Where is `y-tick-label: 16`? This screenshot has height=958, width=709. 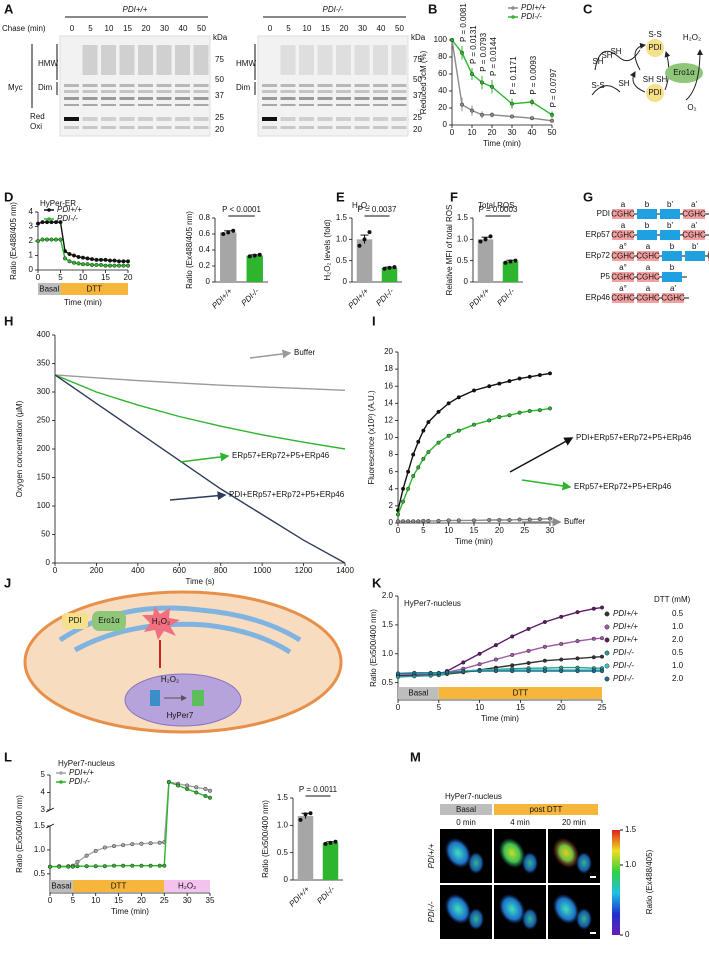 y-tick-label: 16 is located at coordinates (388, 385).